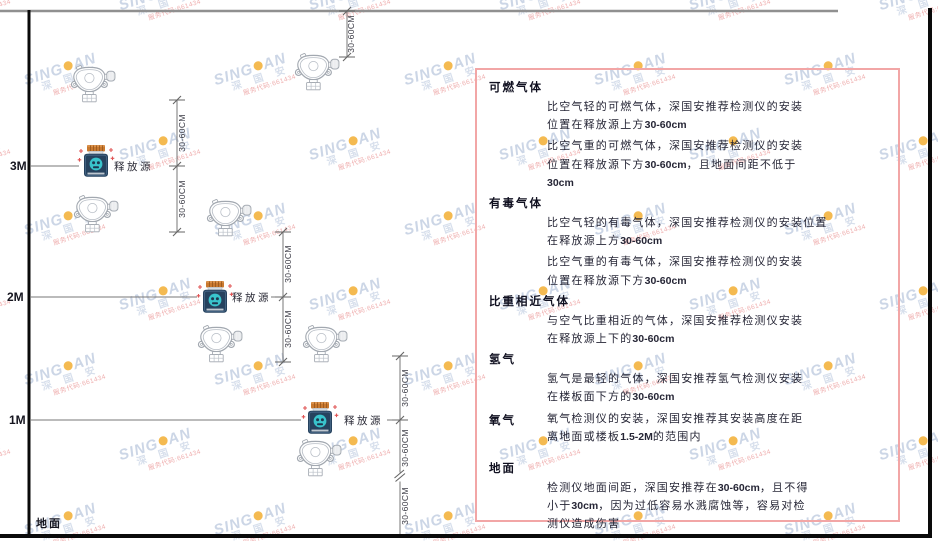  I want to click on gas-section: 氢气 氢气是最轻的气体，深国安推荐氢气检测仪安装 在楼板面下方的30-60cm, so click(686, 378).